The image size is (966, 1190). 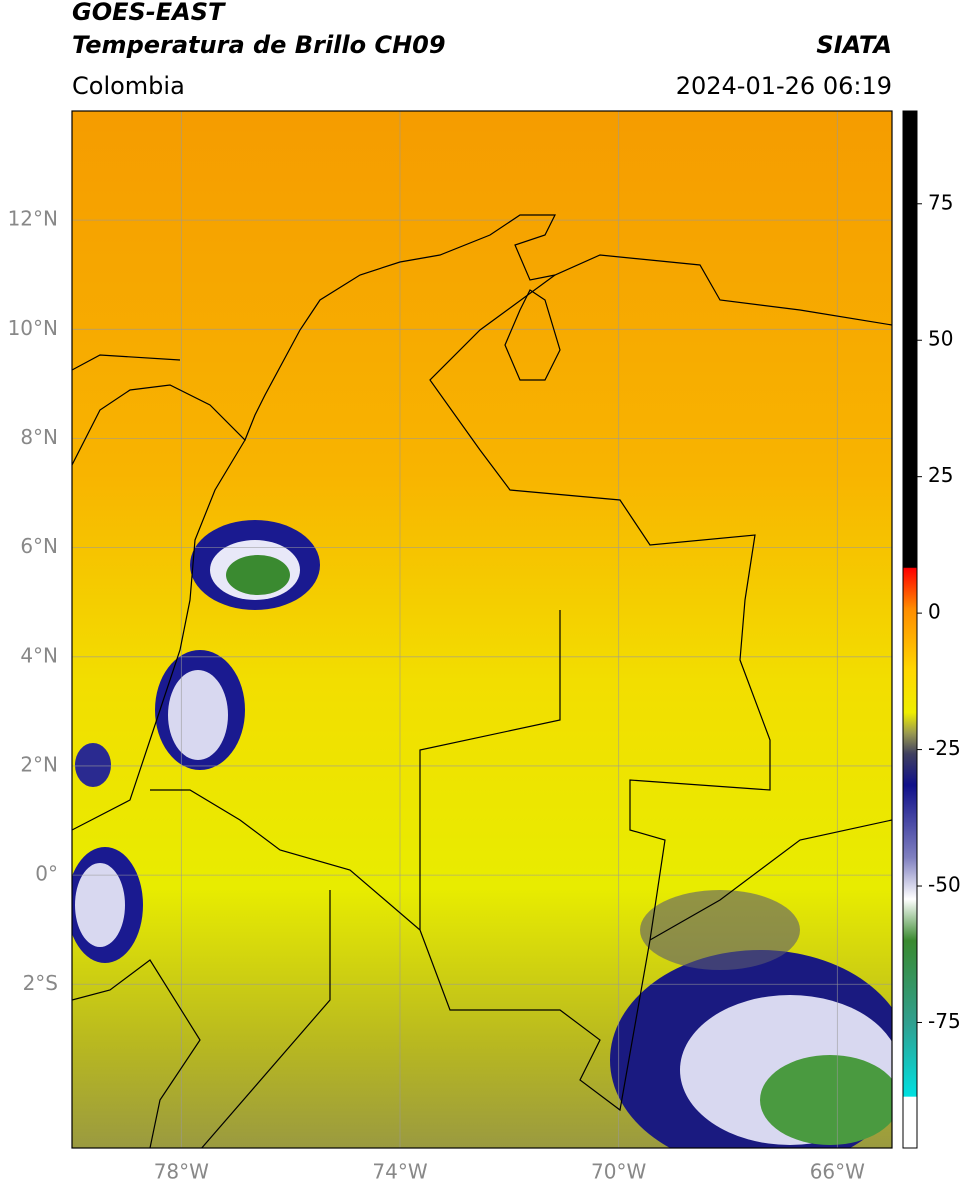 I want to click on lon-tick-label: 66°W, so click(x=837, y=1172).